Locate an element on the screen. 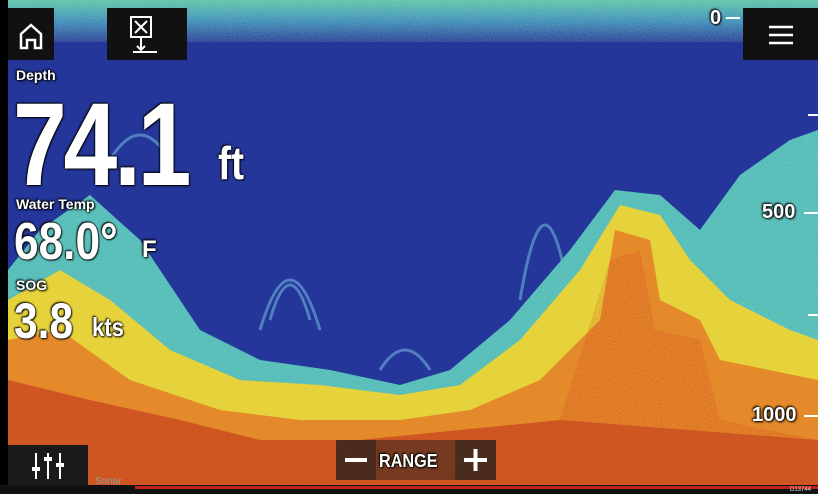 The height and width of the screenshot is (494, 818). range-minus-button is located at coordinates (356, 460).